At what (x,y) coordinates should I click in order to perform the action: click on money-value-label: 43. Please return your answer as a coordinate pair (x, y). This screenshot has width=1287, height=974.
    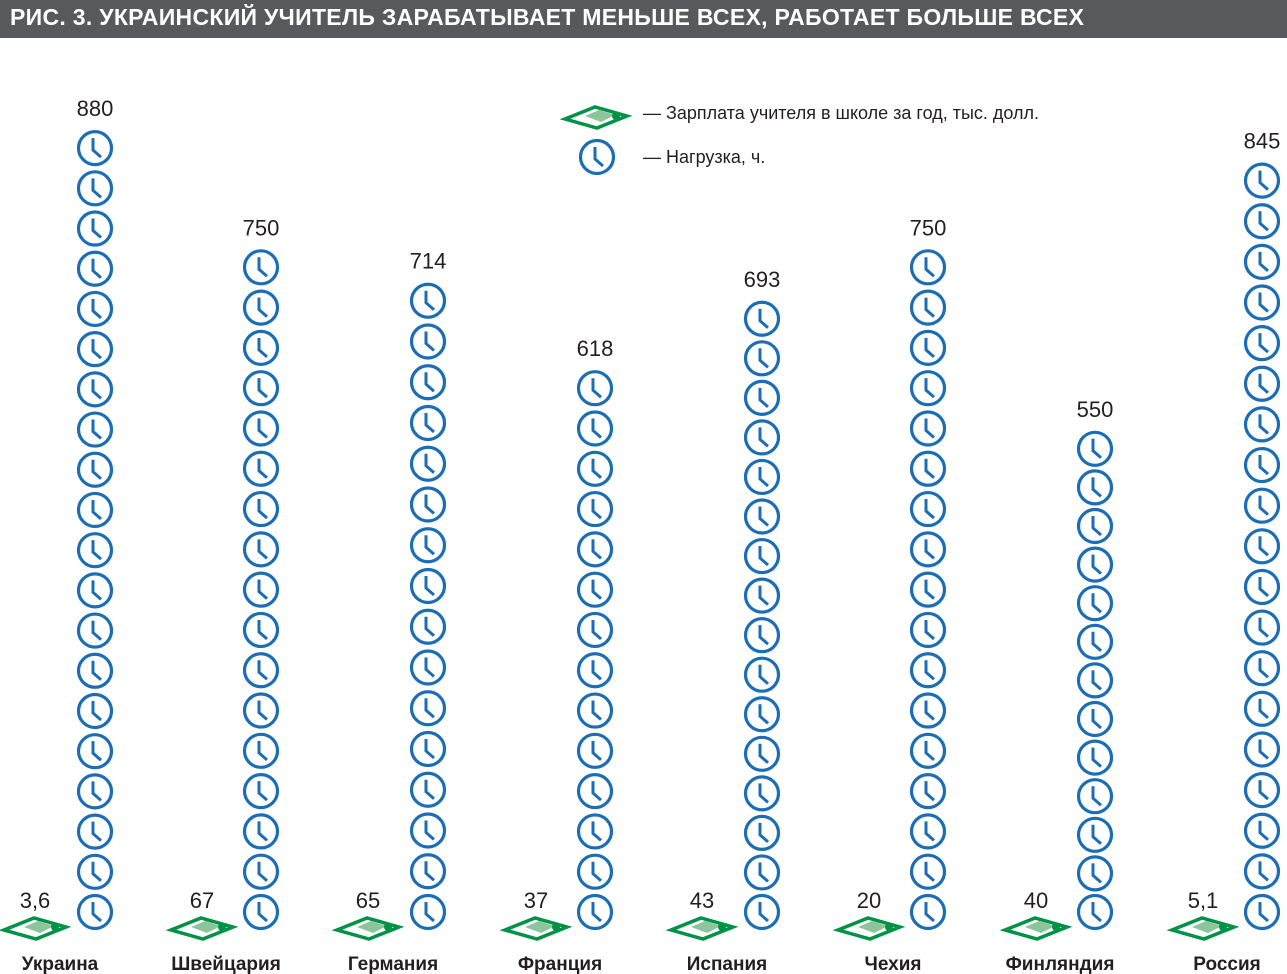
    Looking at the image, I should click on (702, 900).